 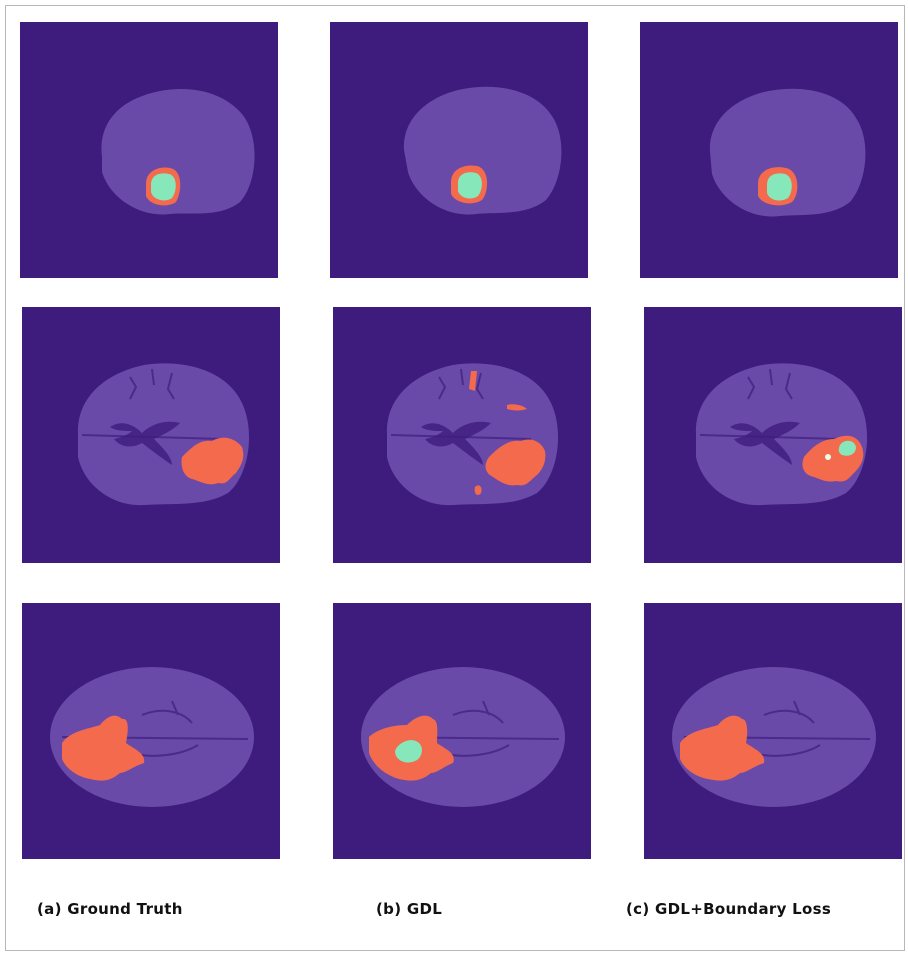 I want to click on scan-r2-gdl, so click(x=462, y=435).